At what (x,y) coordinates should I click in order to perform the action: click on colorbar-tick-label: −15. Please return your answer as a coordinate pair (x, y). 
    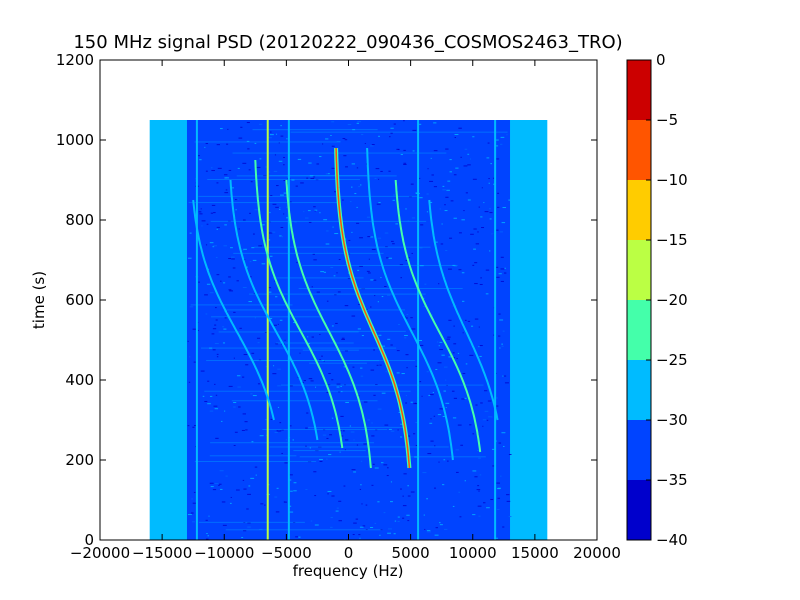
    Looking at the image, I should click on (672, 240).